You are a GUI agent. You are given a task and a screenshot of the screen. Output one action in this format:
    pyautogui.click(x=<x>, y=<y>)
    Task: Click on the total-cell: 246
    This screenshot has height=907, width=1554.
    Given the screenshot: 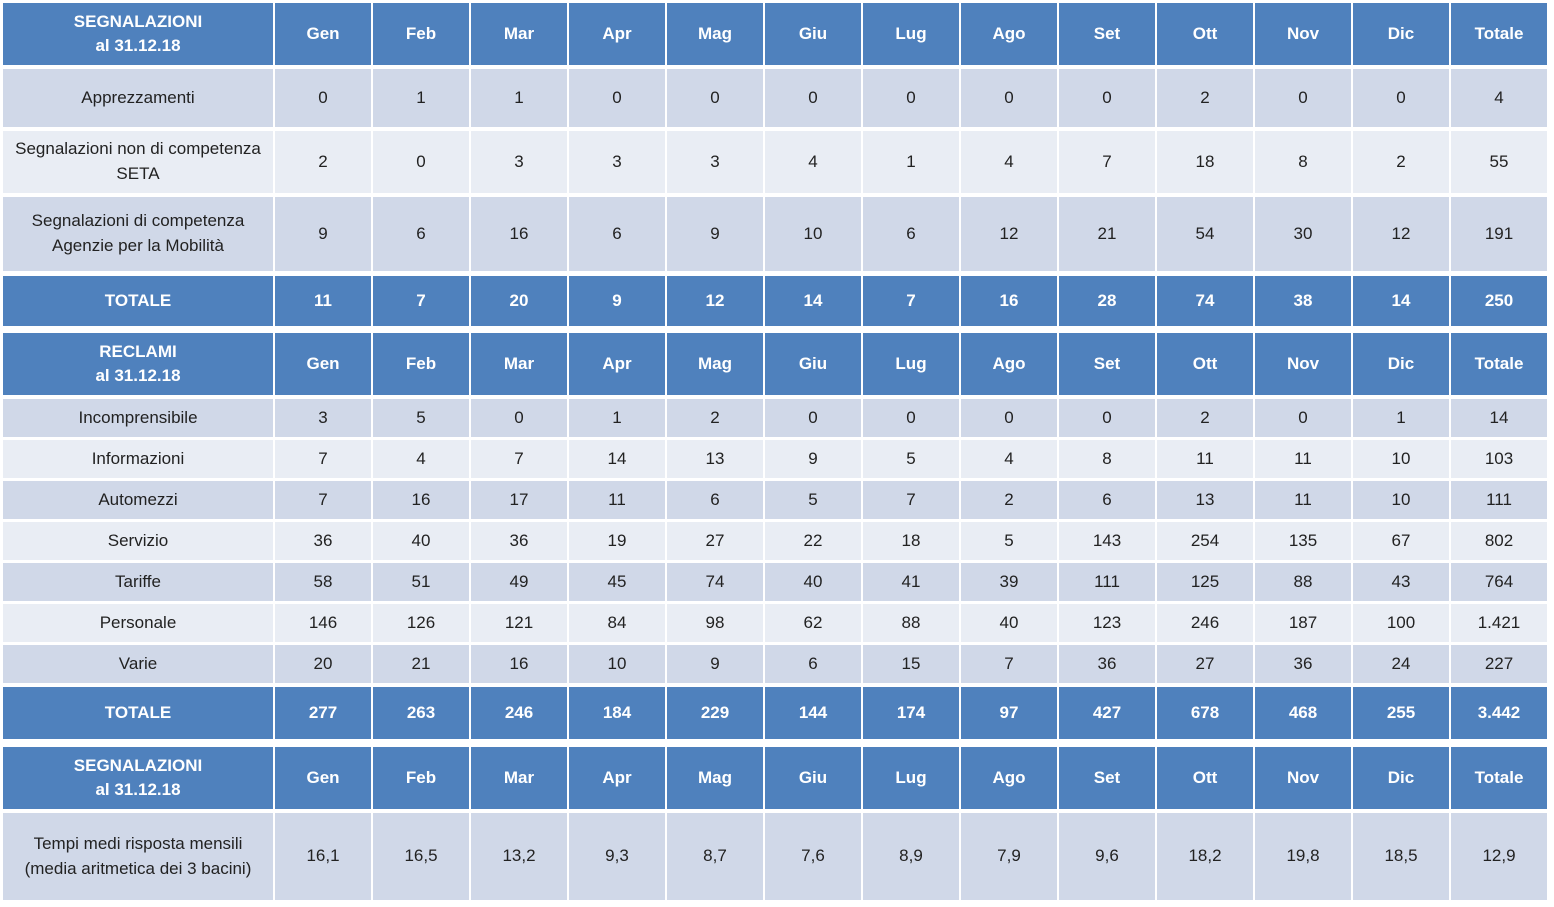 What is the action you would take?
    pyautogui.click(x=519, y=713)
    